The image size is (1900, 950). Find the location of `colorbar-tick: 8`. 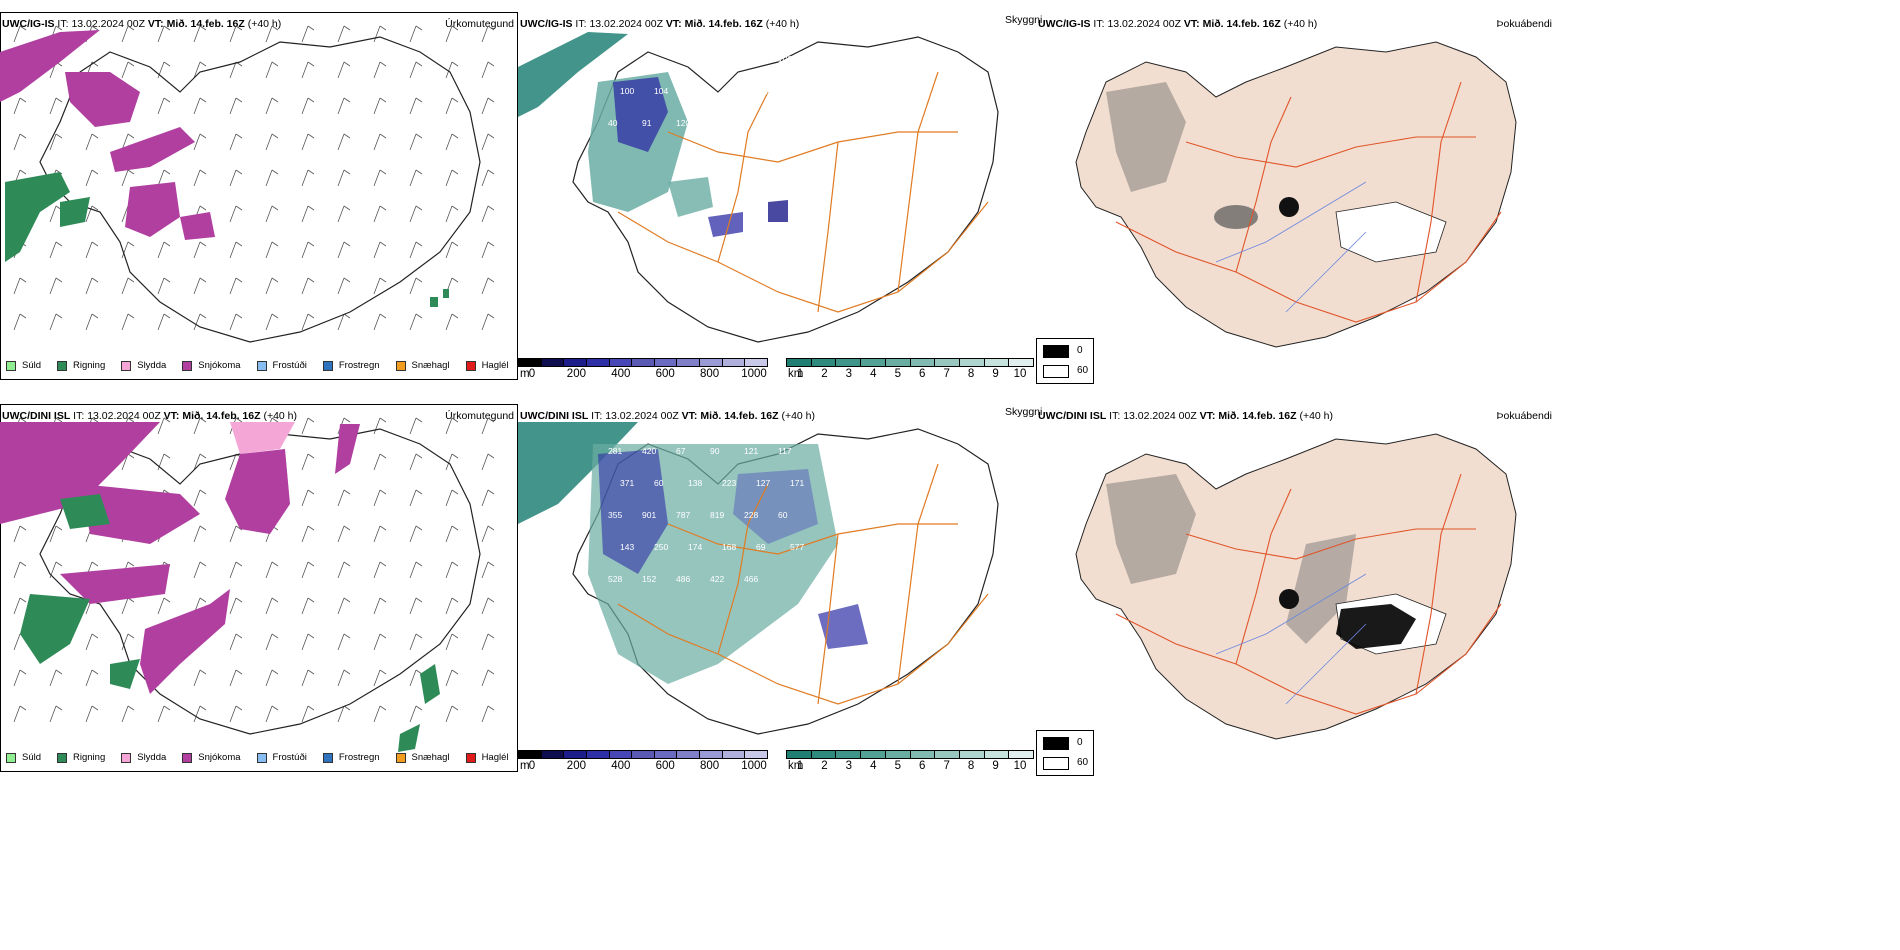

colorbar-tick: 8 is located at coordinates (971, 374).